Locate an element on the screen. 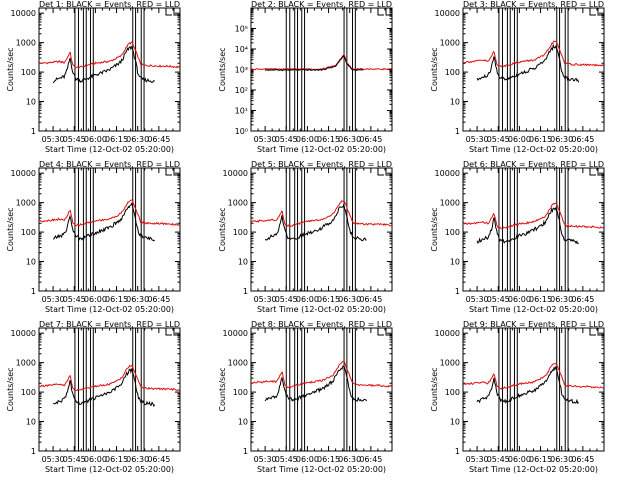  panel-title: Det 2: BLACK = Events, RED = LLD is located at coordinates (321, 4).